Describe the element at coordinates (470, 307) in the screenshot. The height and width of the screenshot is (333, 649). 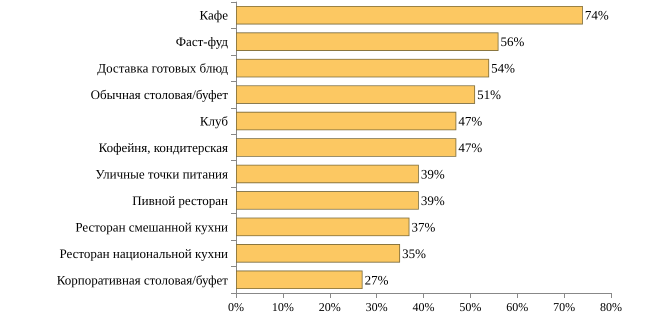
I see `x-tick-label: 50%` at that location.